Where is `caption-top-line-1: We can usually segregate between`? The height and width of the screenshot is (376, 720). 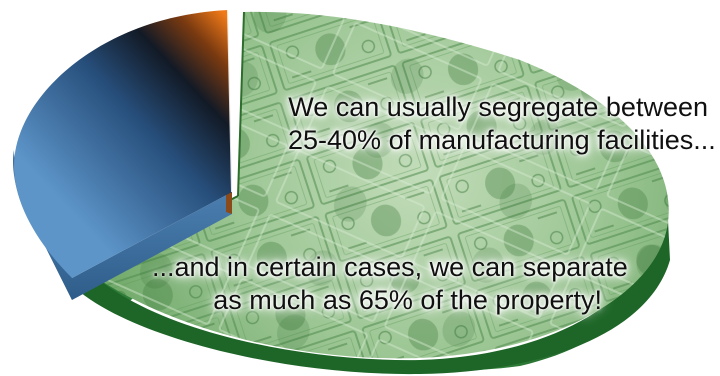 caption-top-line-1: We can usually segregate between is located at coordinates (498, 107).